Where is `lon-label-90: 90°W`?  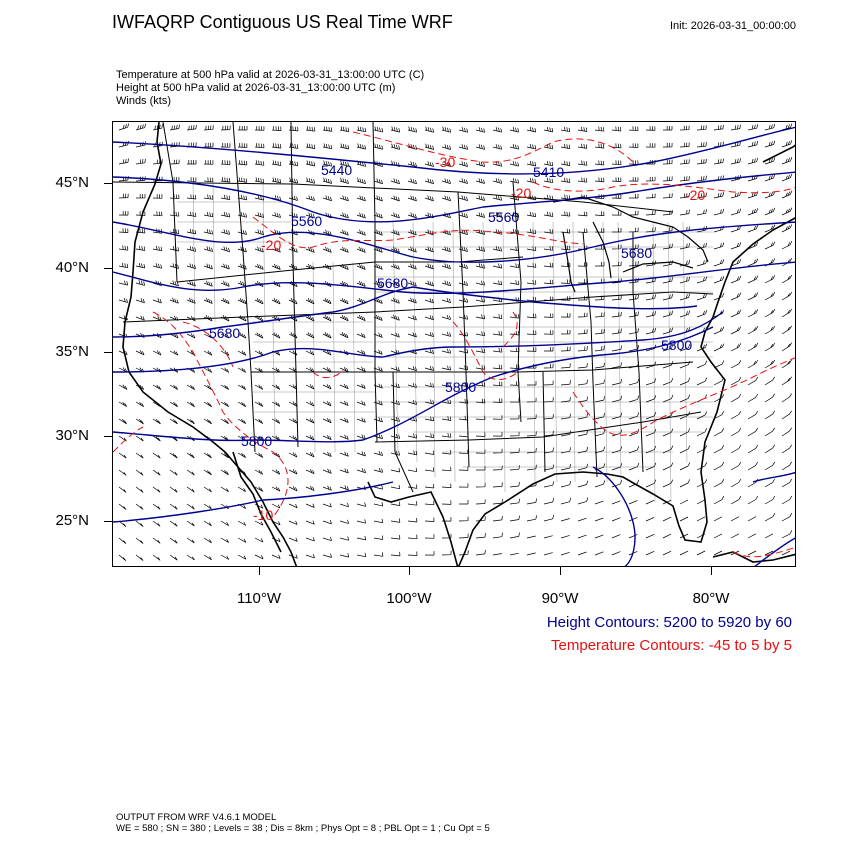 lon-label-90: 90°W is located at coordinates (560, 598).